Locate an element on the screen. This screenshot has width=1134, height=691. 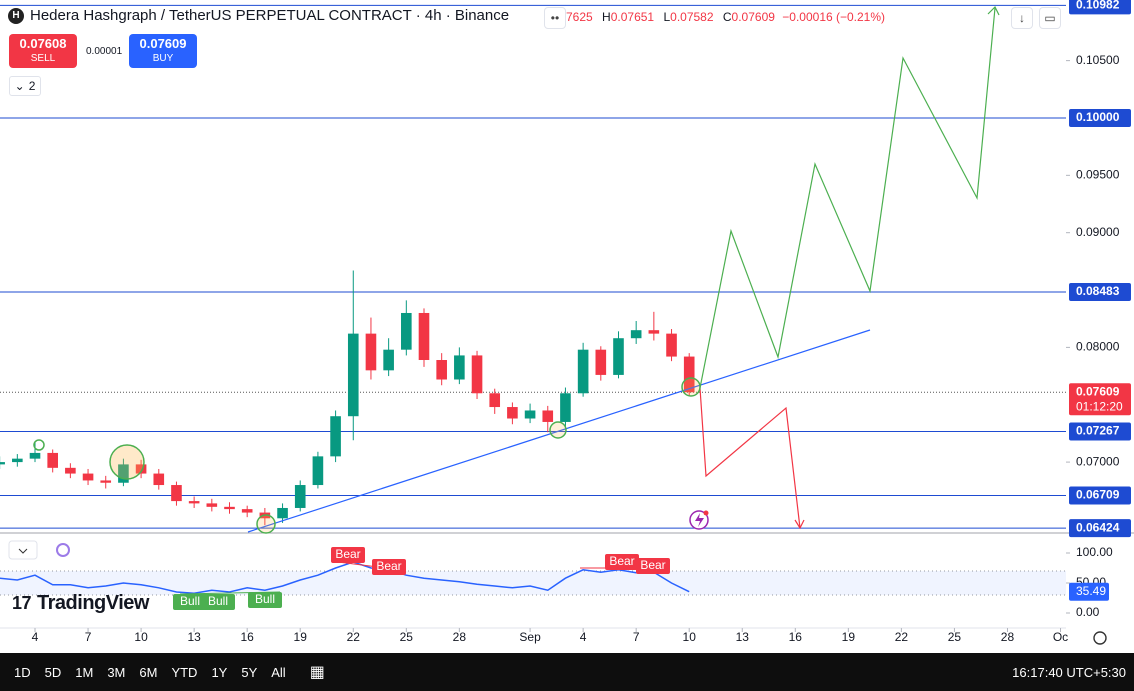
range-button: 3M is located at coordinates (116, 672).